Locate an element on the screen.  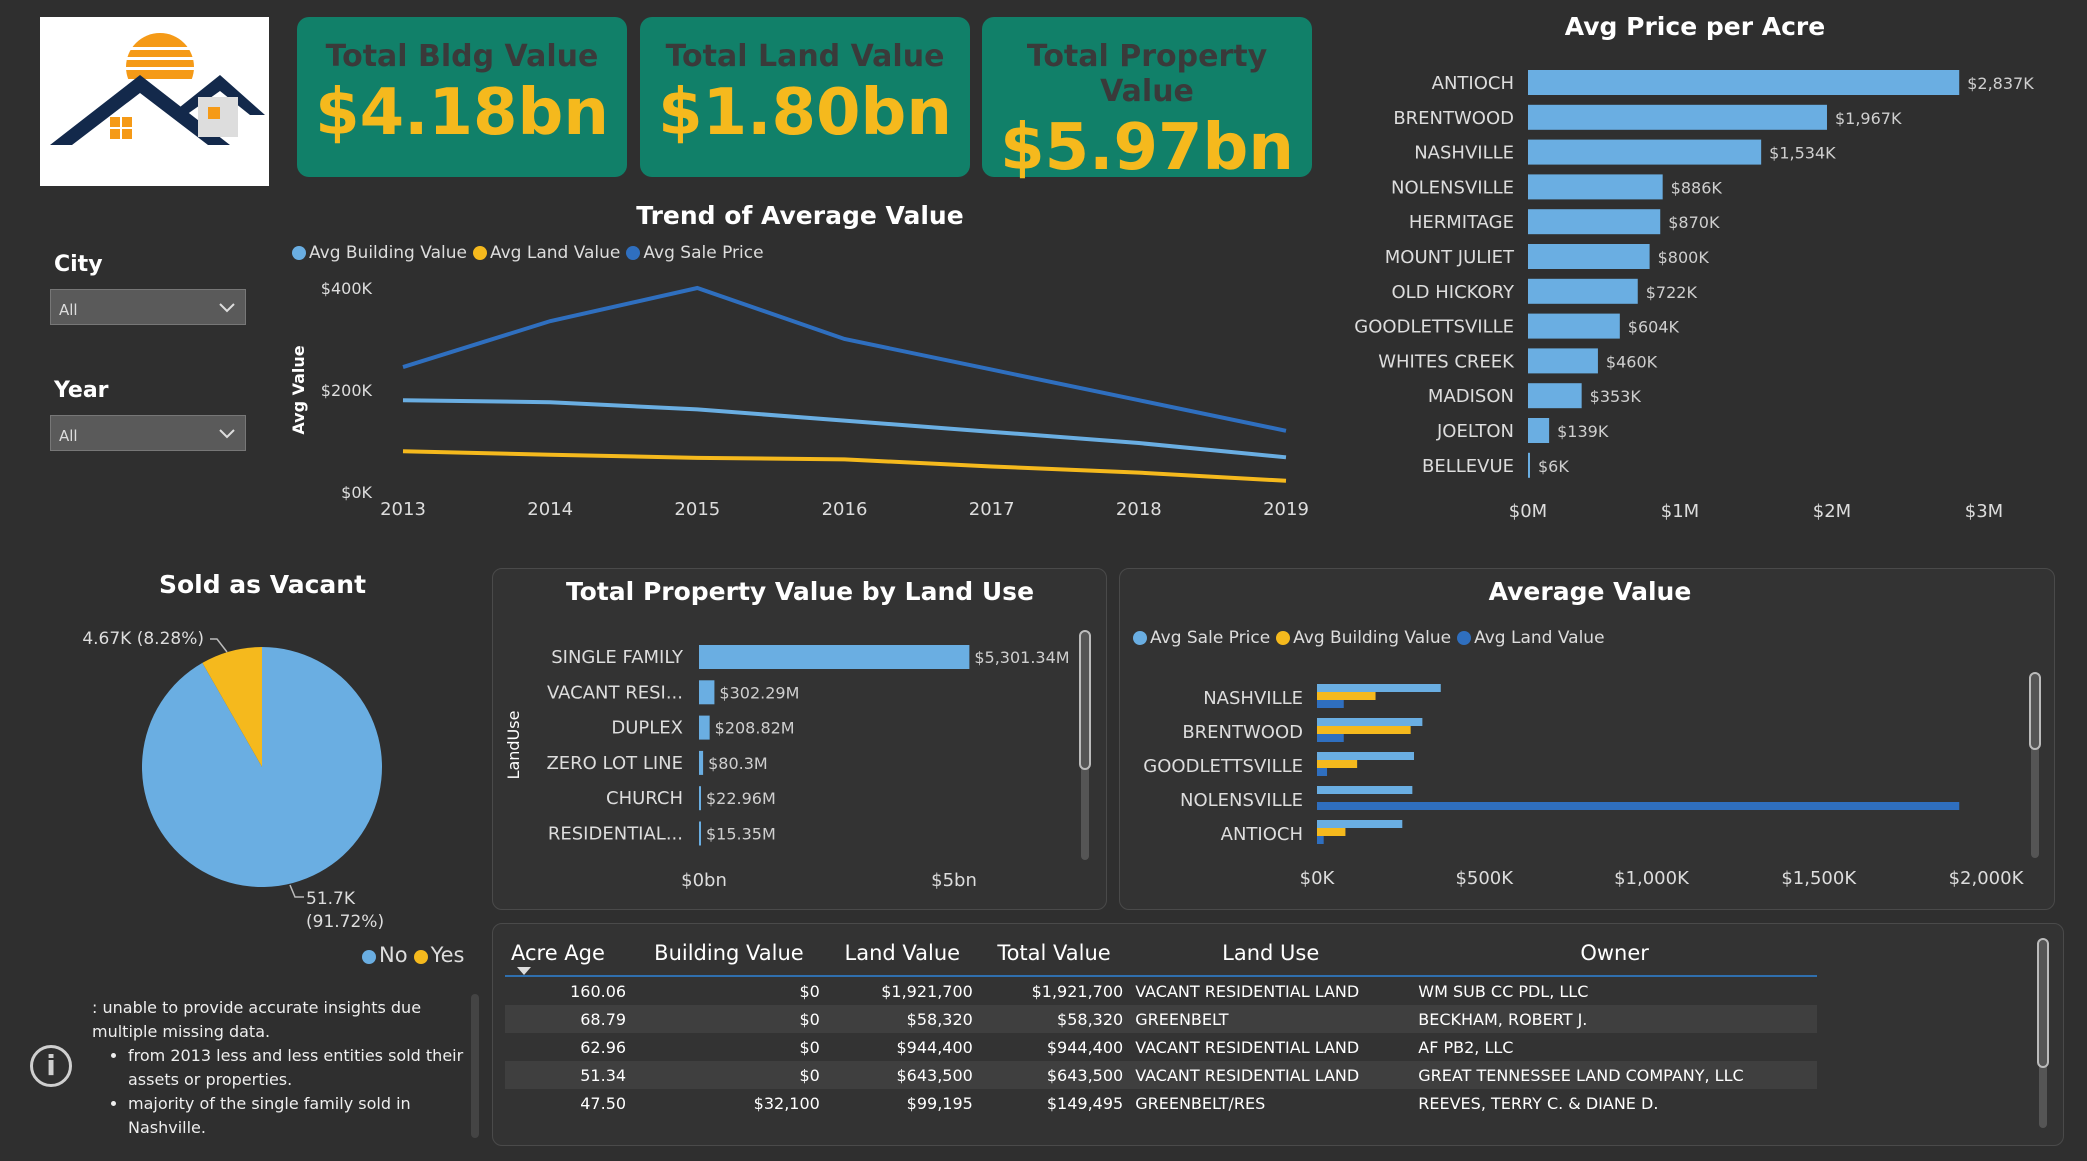
data-label: $22.96M is located at coordinates (741, 798).